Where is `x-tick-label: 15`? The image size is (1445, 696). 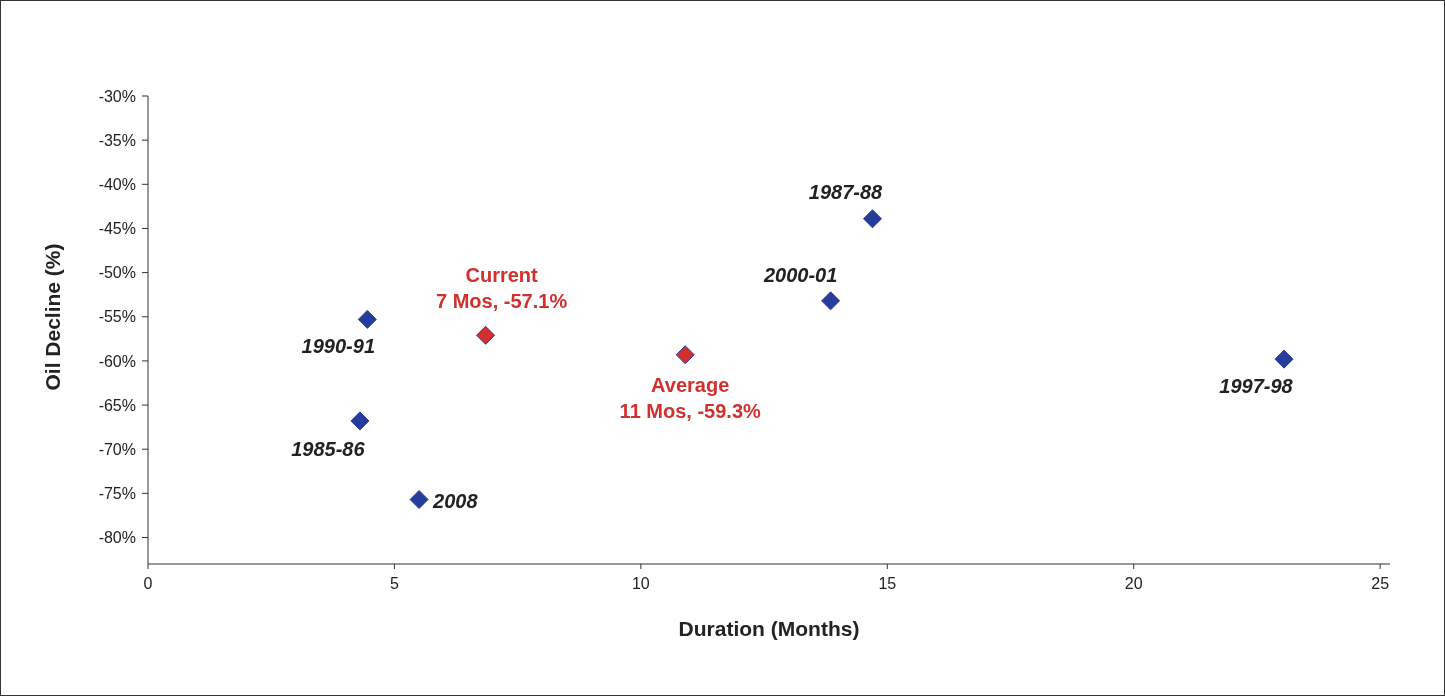
x-tick-label: 15 is located at coordinates (887, 583).